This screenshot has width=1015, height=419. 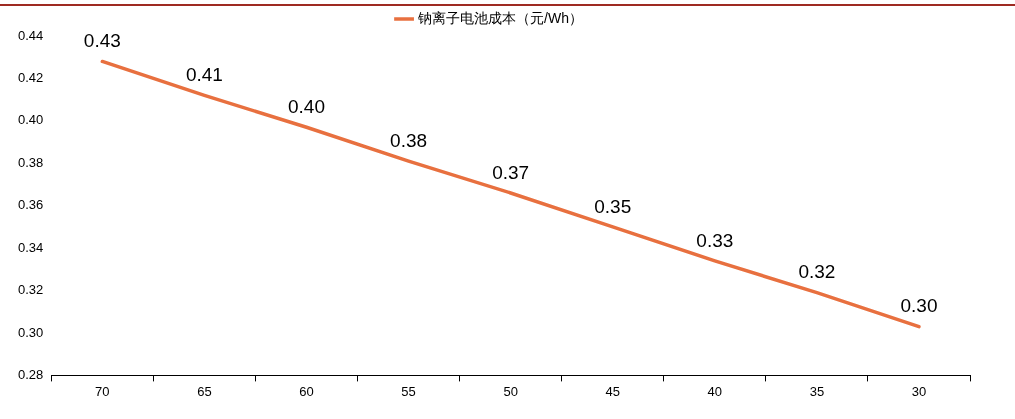 I want to click on data-label: 0.38, so click(x=409, y=140).